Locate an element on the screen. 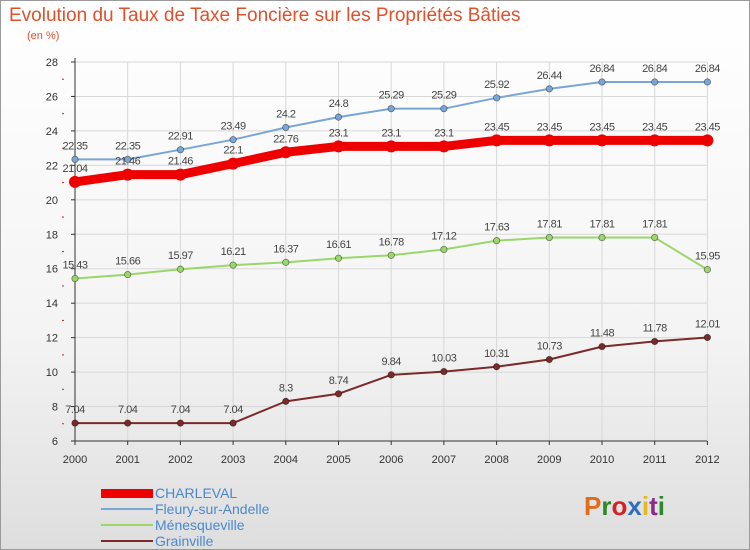 This screenshot has width=750, height=550. data-label: 16.78 is located at coordinates (391, 242).